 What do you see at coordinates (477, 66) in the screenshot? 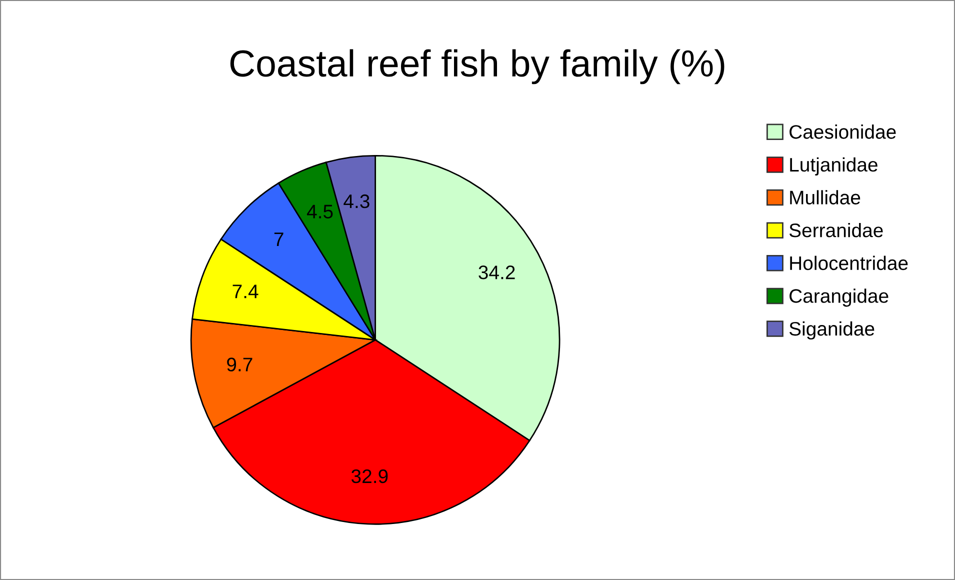
I see `chart-title: Coastal reef fish by family (%)` at bounding box center [477, 66].